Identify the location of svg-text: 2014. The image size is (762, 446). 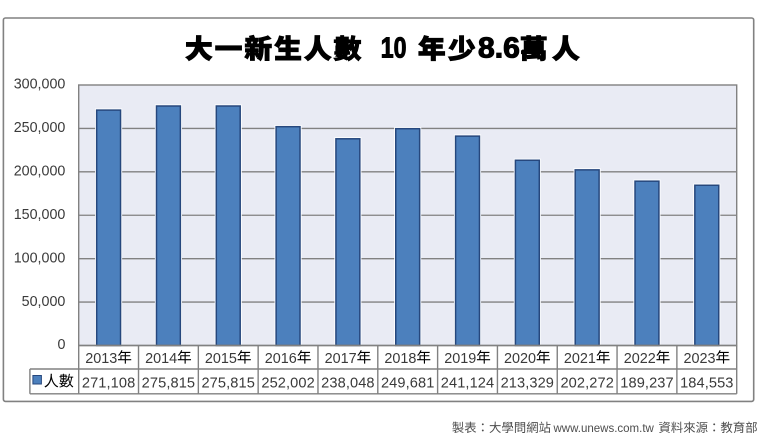
(161, 359).